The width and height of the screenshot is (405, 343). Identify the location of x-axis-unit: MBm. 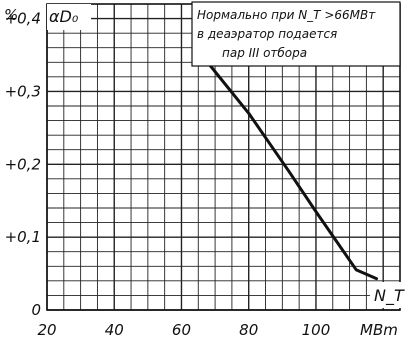
(379, 330).